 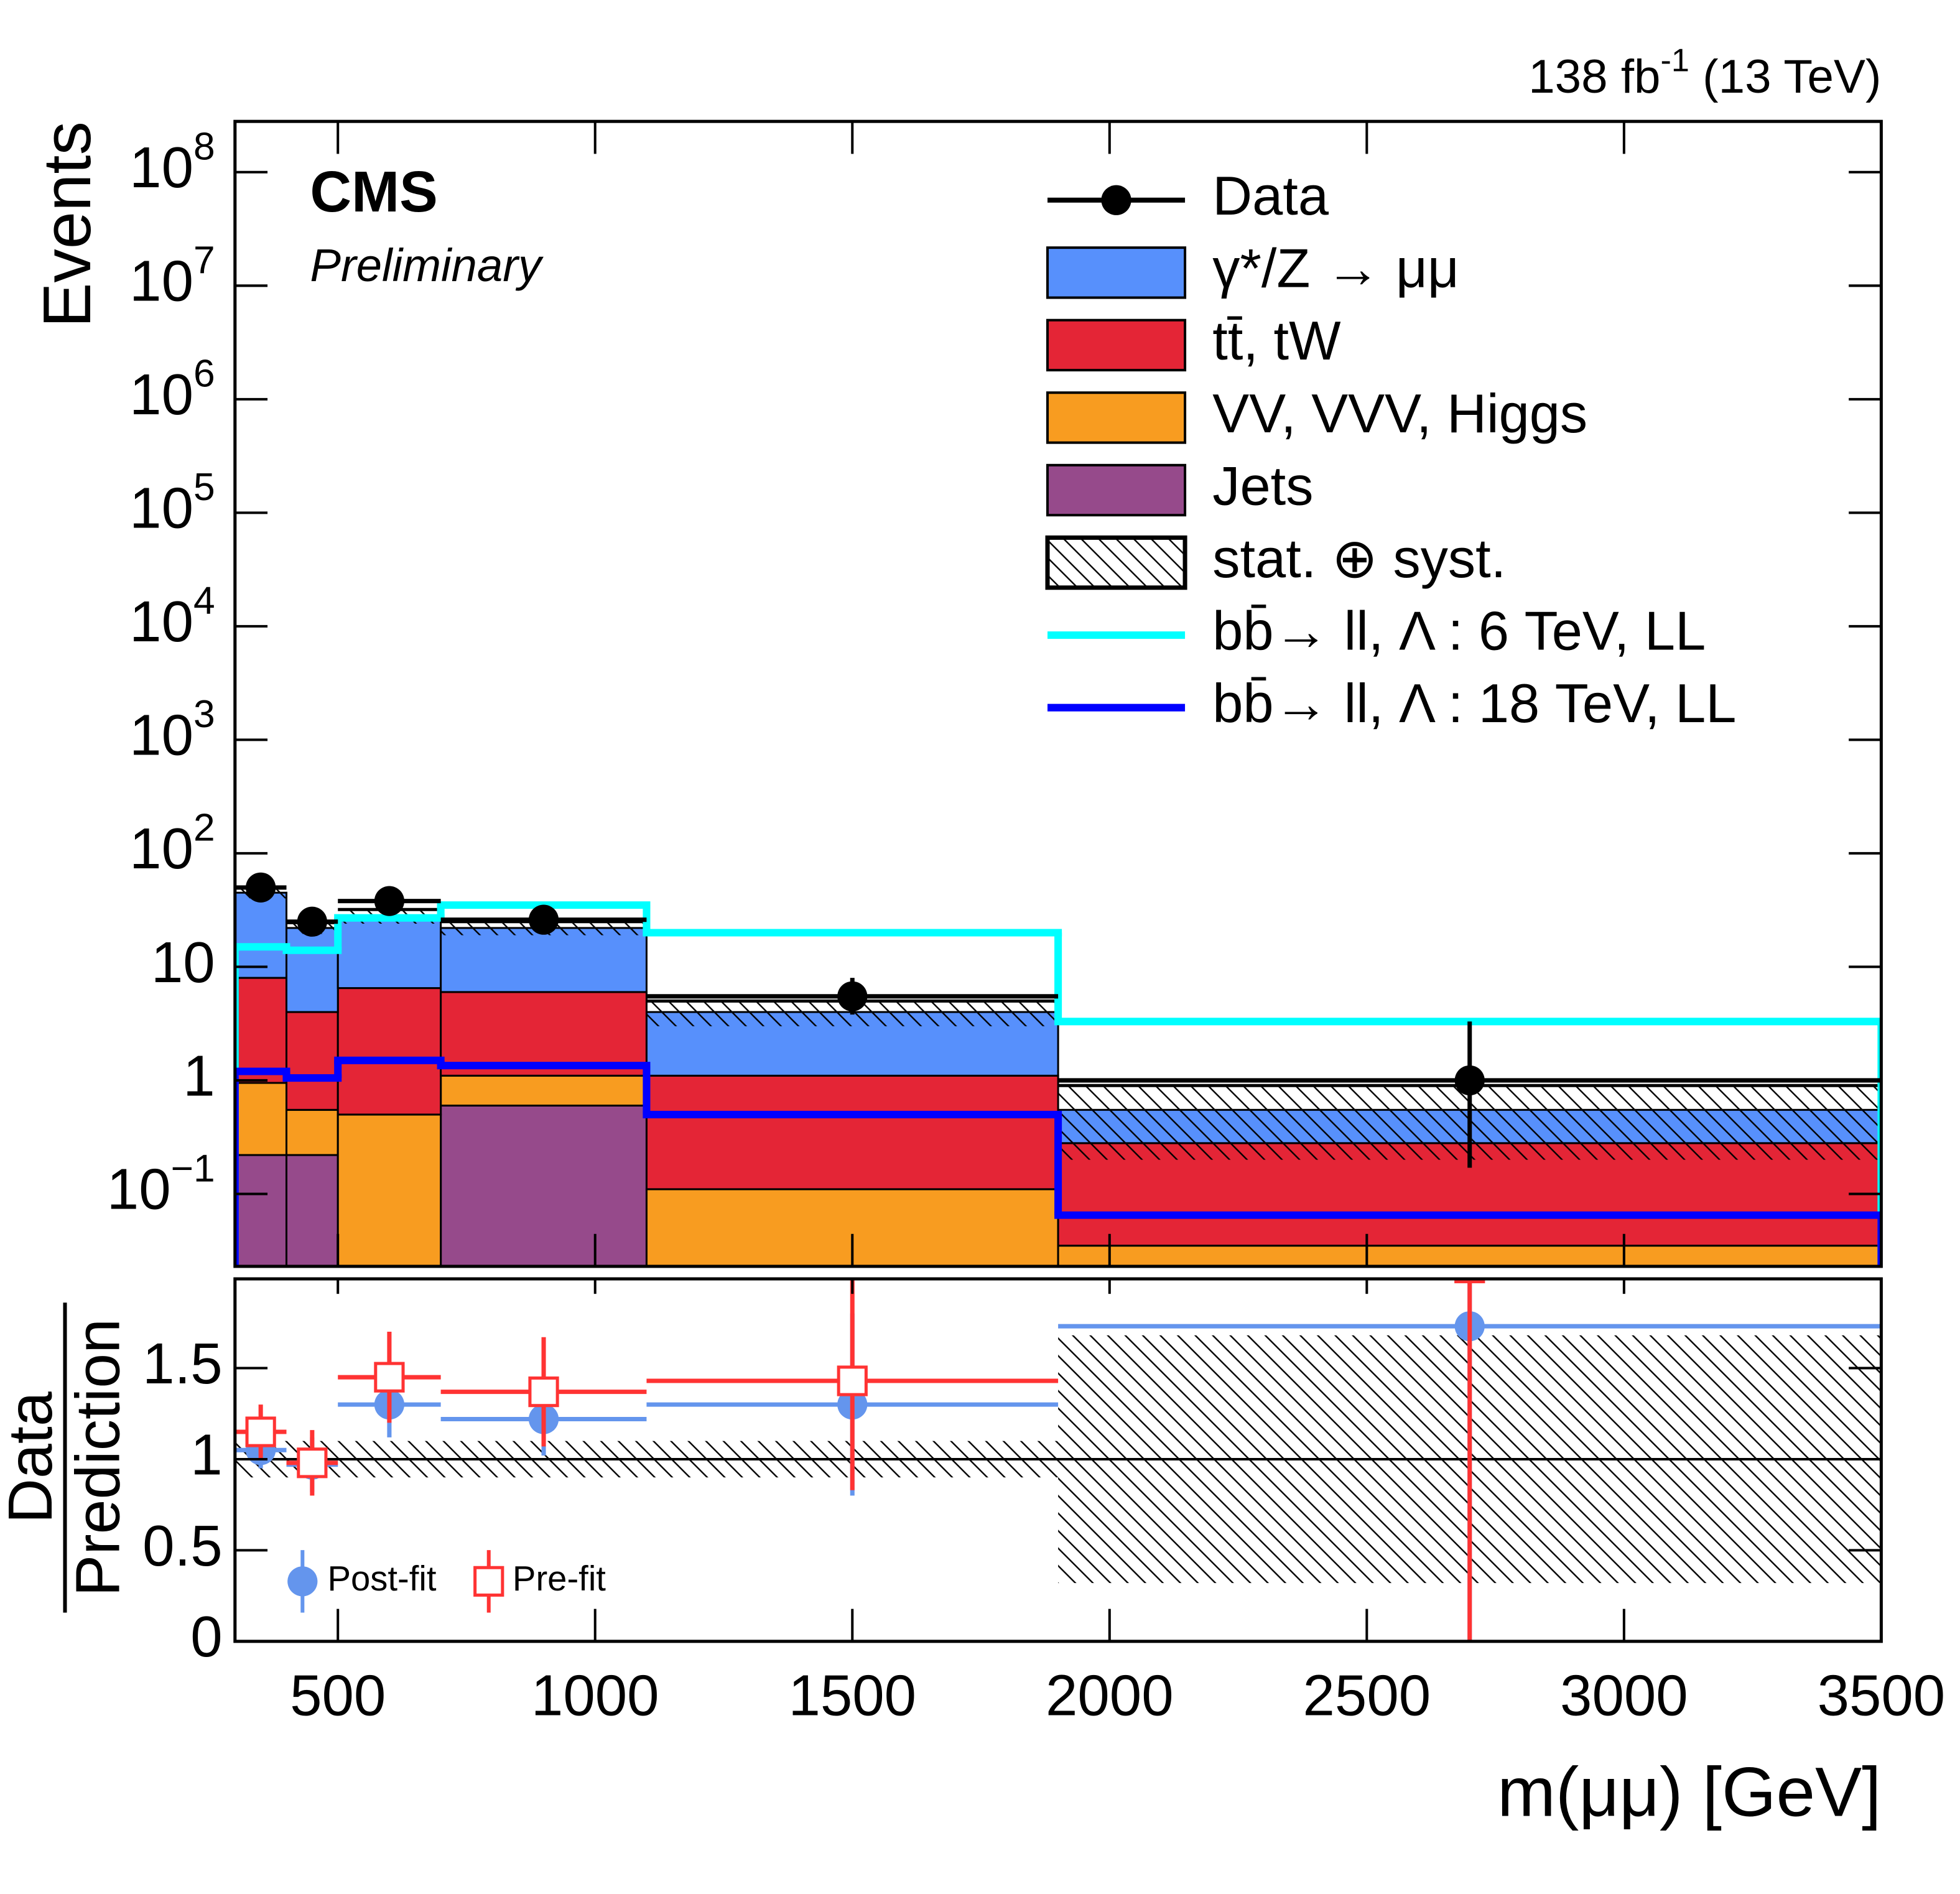 What do you see at coordinates (204, 260) in the screenshot?
I see `y-tick-exponent: 7` at bounding box center [204, 260].